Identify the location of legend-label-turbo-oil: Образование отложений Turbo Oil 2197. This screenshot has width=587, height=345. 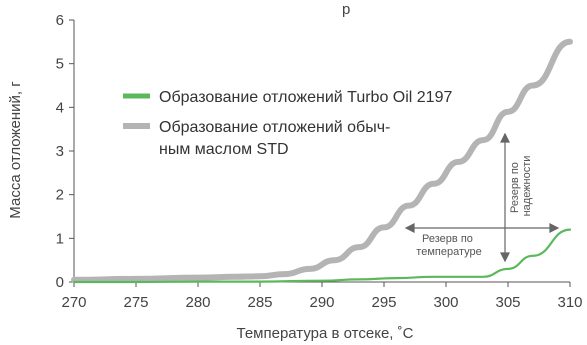
(305, 97).